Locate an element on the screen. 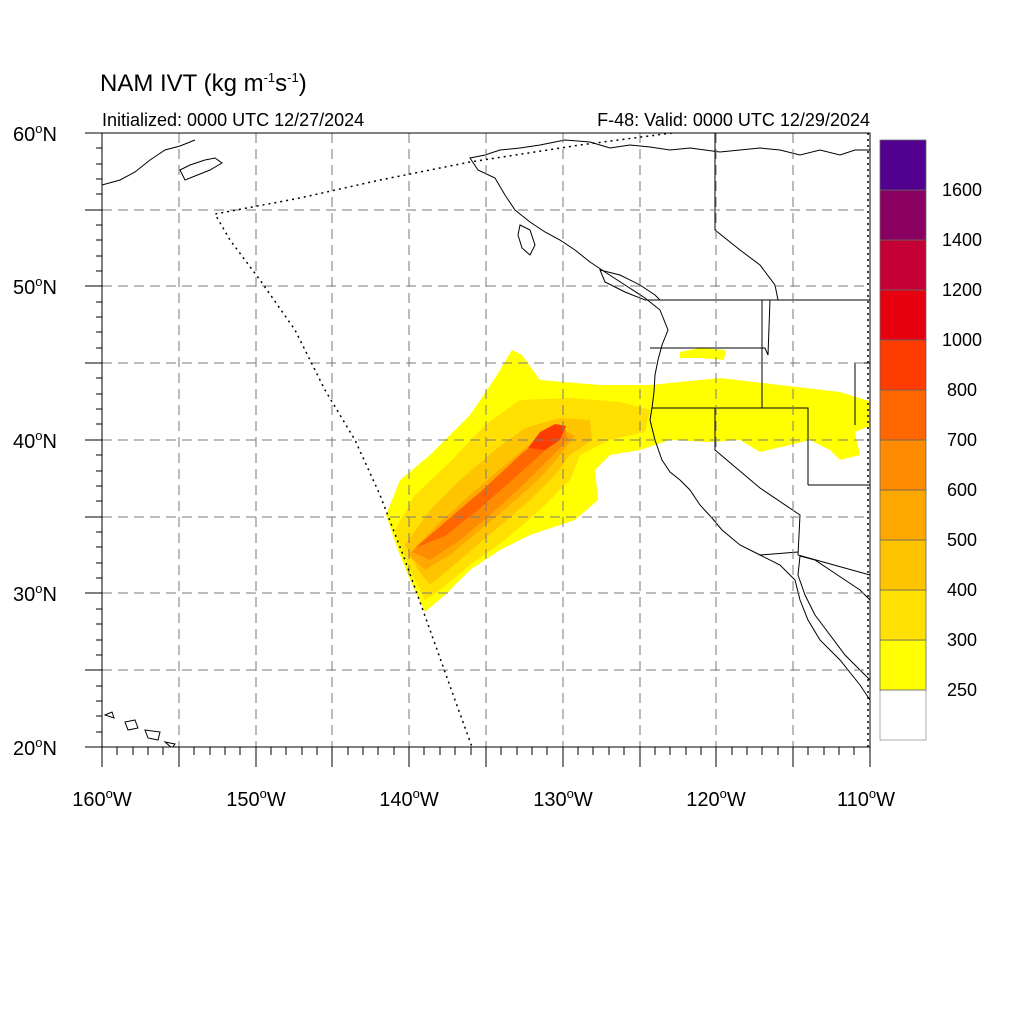 Image resolution: width=1024 pixels, height=1024 pixels. left-ticks is located at coordinates (93, 440).